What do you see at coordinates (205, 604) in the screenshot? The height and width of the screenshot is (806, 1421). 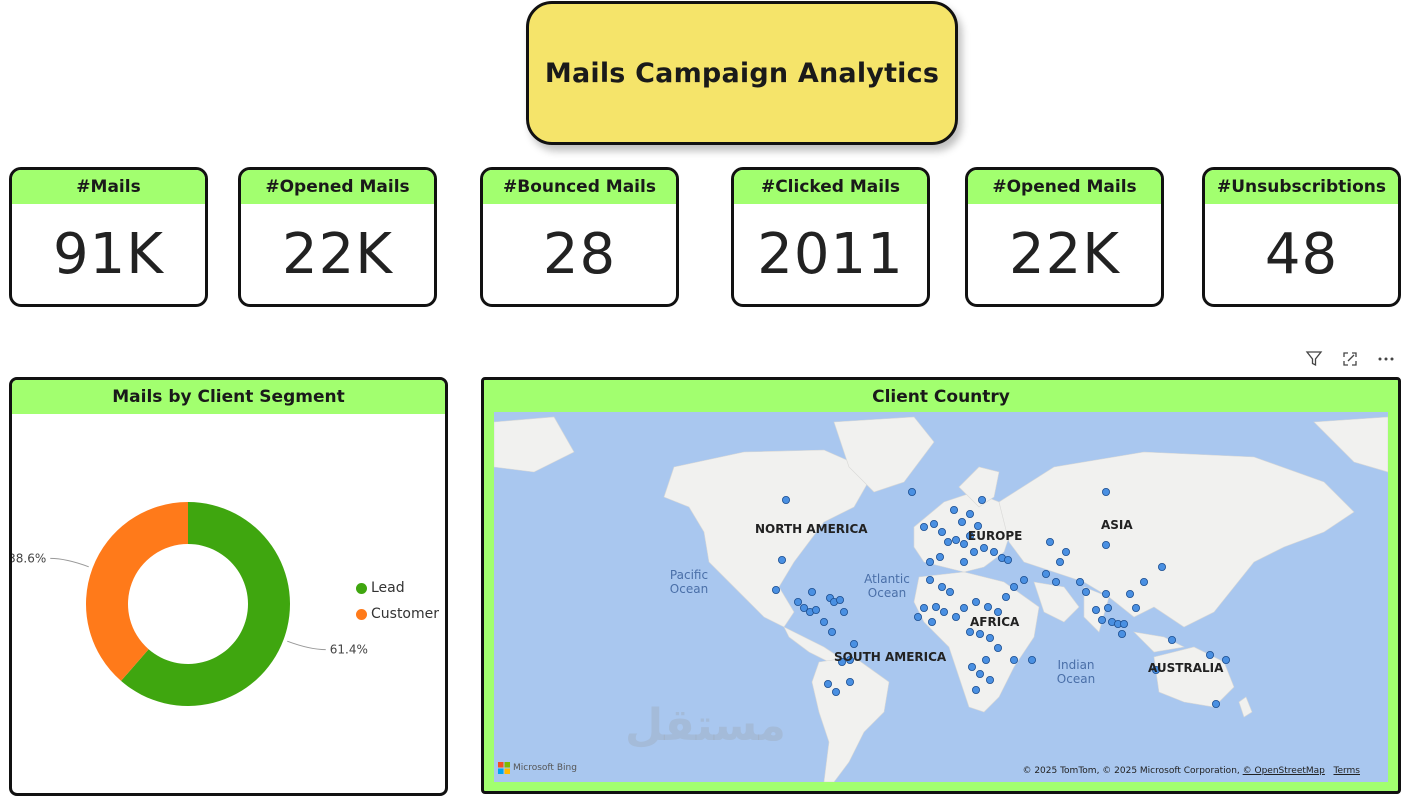 I see `donut-slice-lead` at bounding box center [205, 604].